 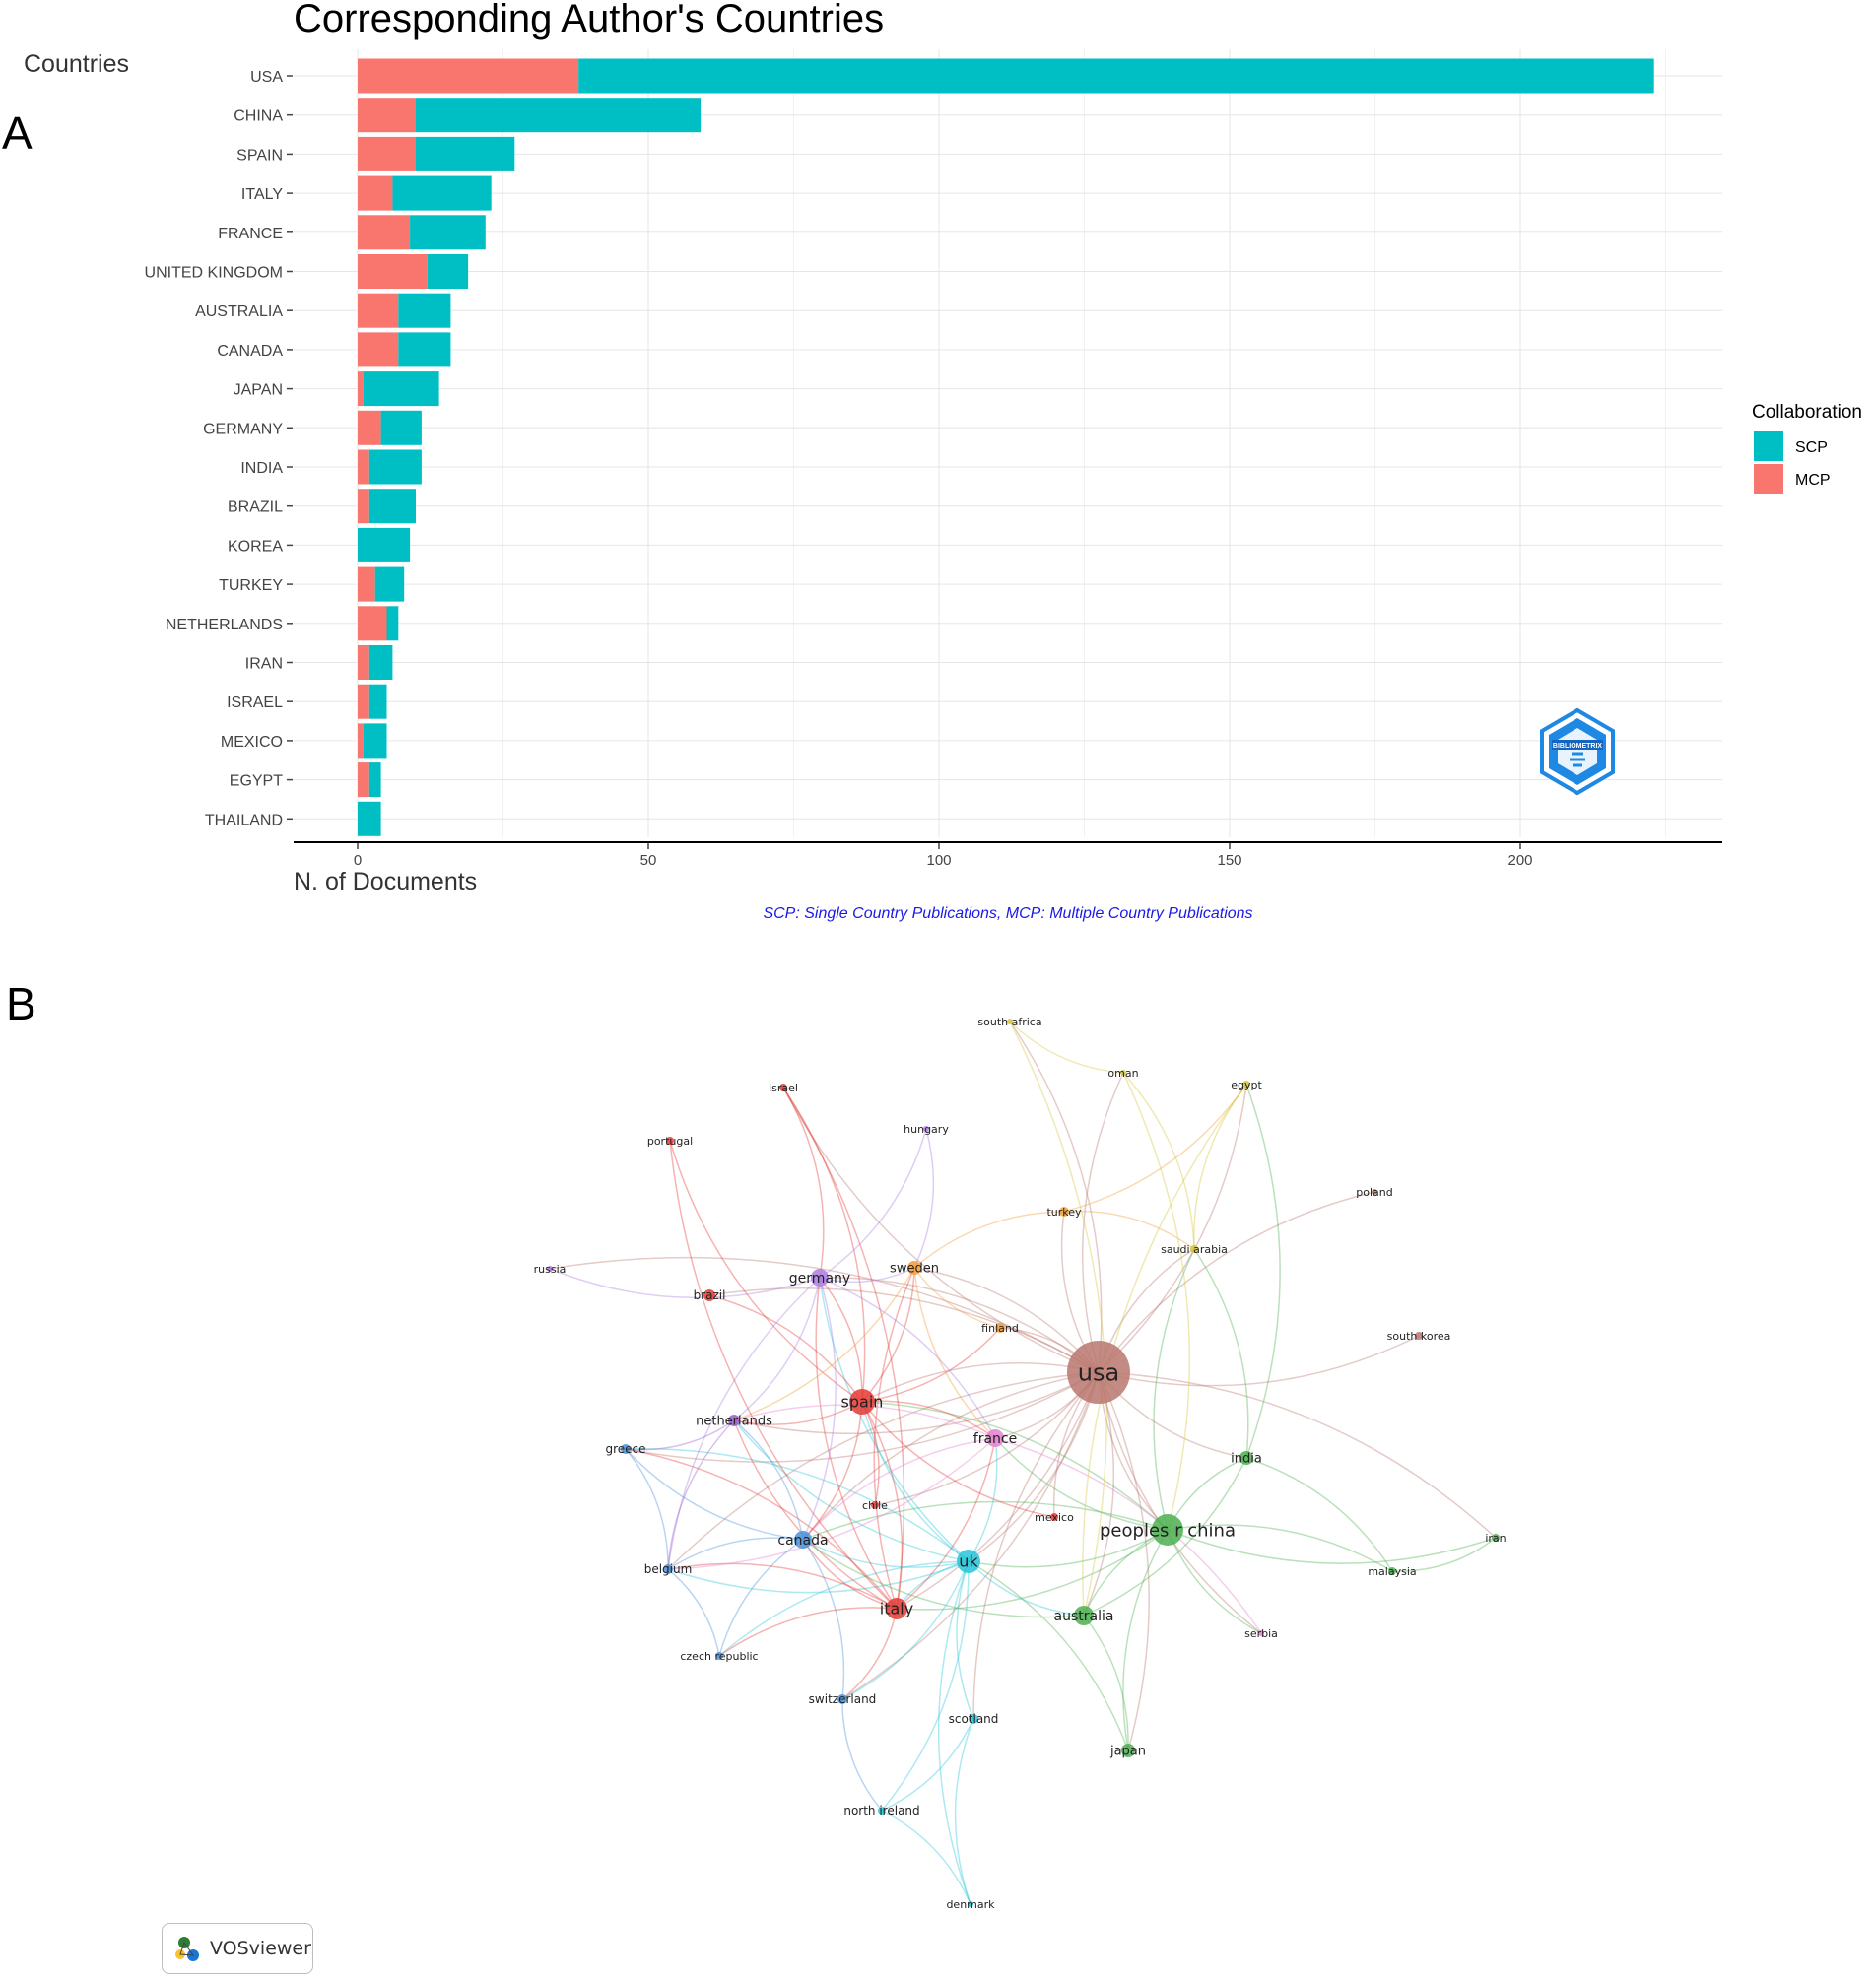 What do you see at coordinates (802, 1541) in the screenshot?
I see `node-label-canada: canada` at bounding box center [802, 1541].